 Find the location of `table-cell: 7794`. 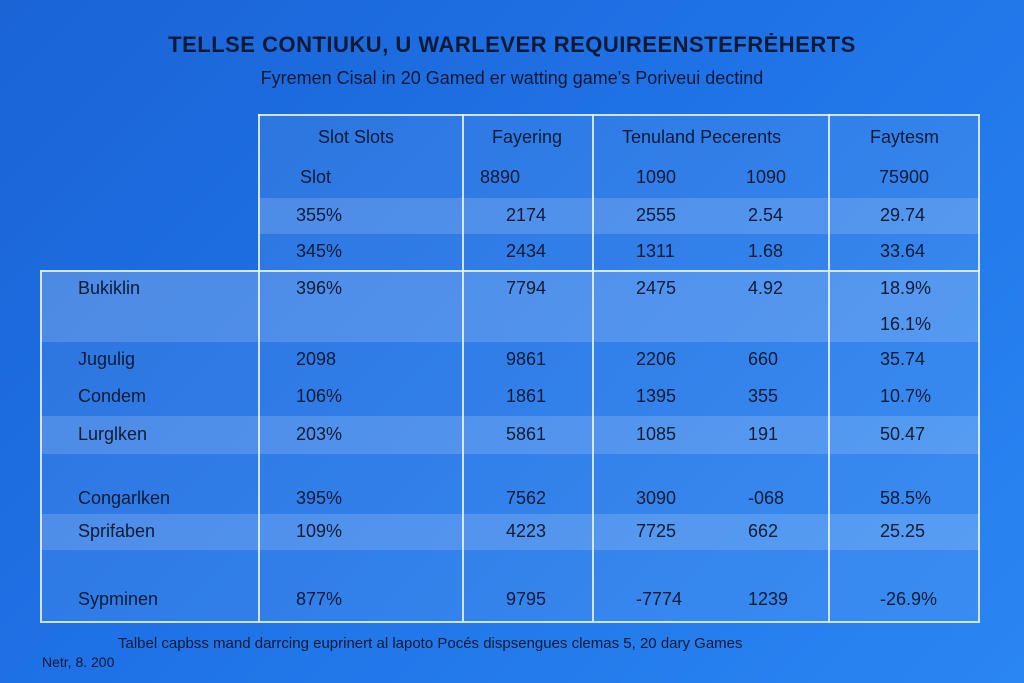

table-cell: 7794 is located at coordinates (526, 288).